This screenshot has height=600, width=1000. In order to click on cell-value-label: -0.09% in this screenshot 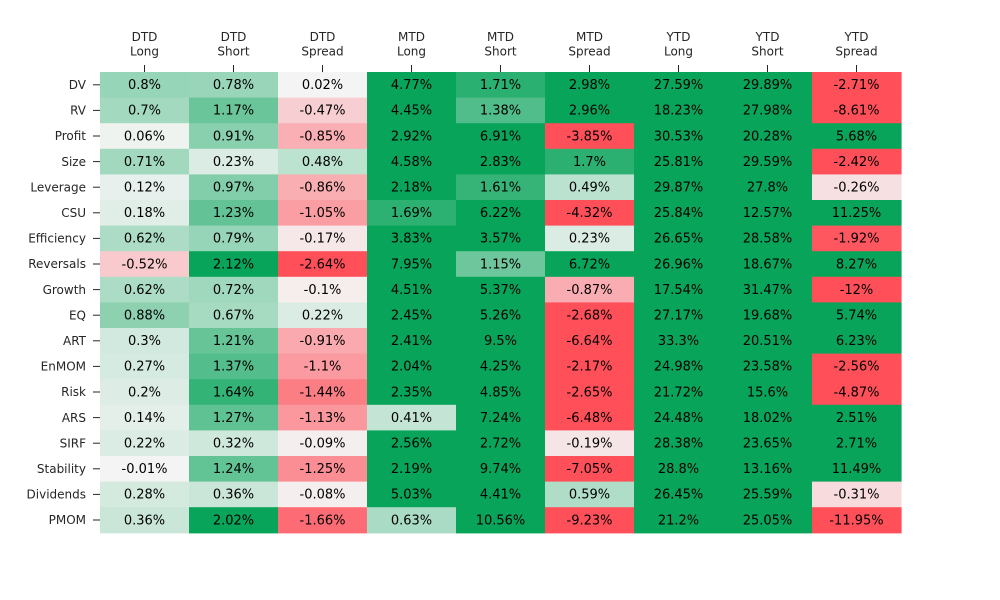, I will do `click(323, 444)`.